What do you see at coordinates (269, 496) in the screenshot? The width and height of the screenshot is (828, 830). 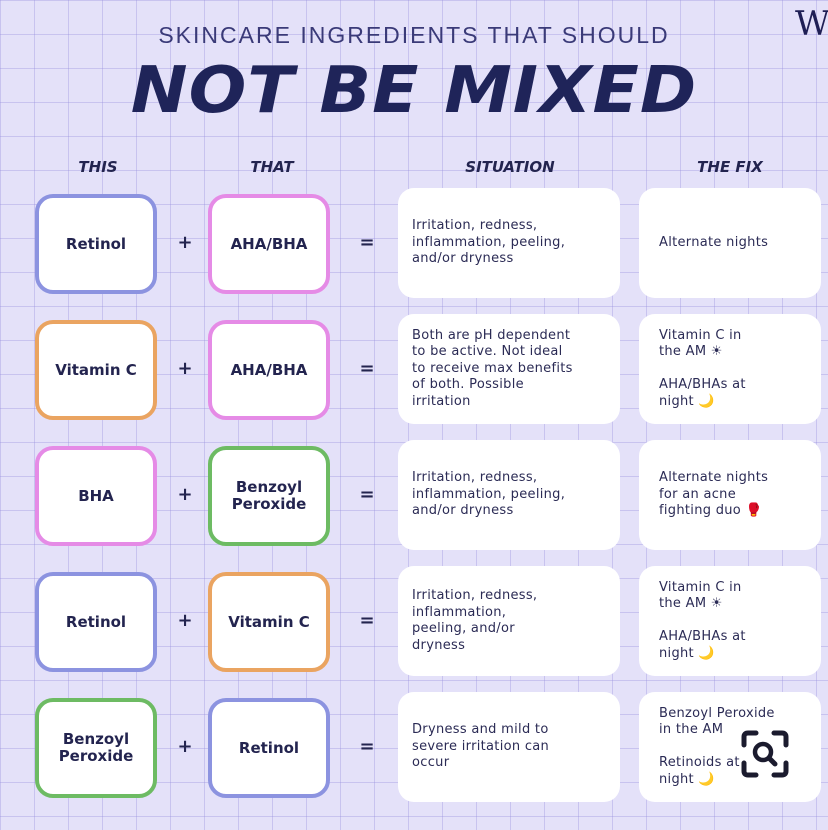 I see `that-ingredient-pill: Benzoyl Peroxide` at bounding box center [269, 496].